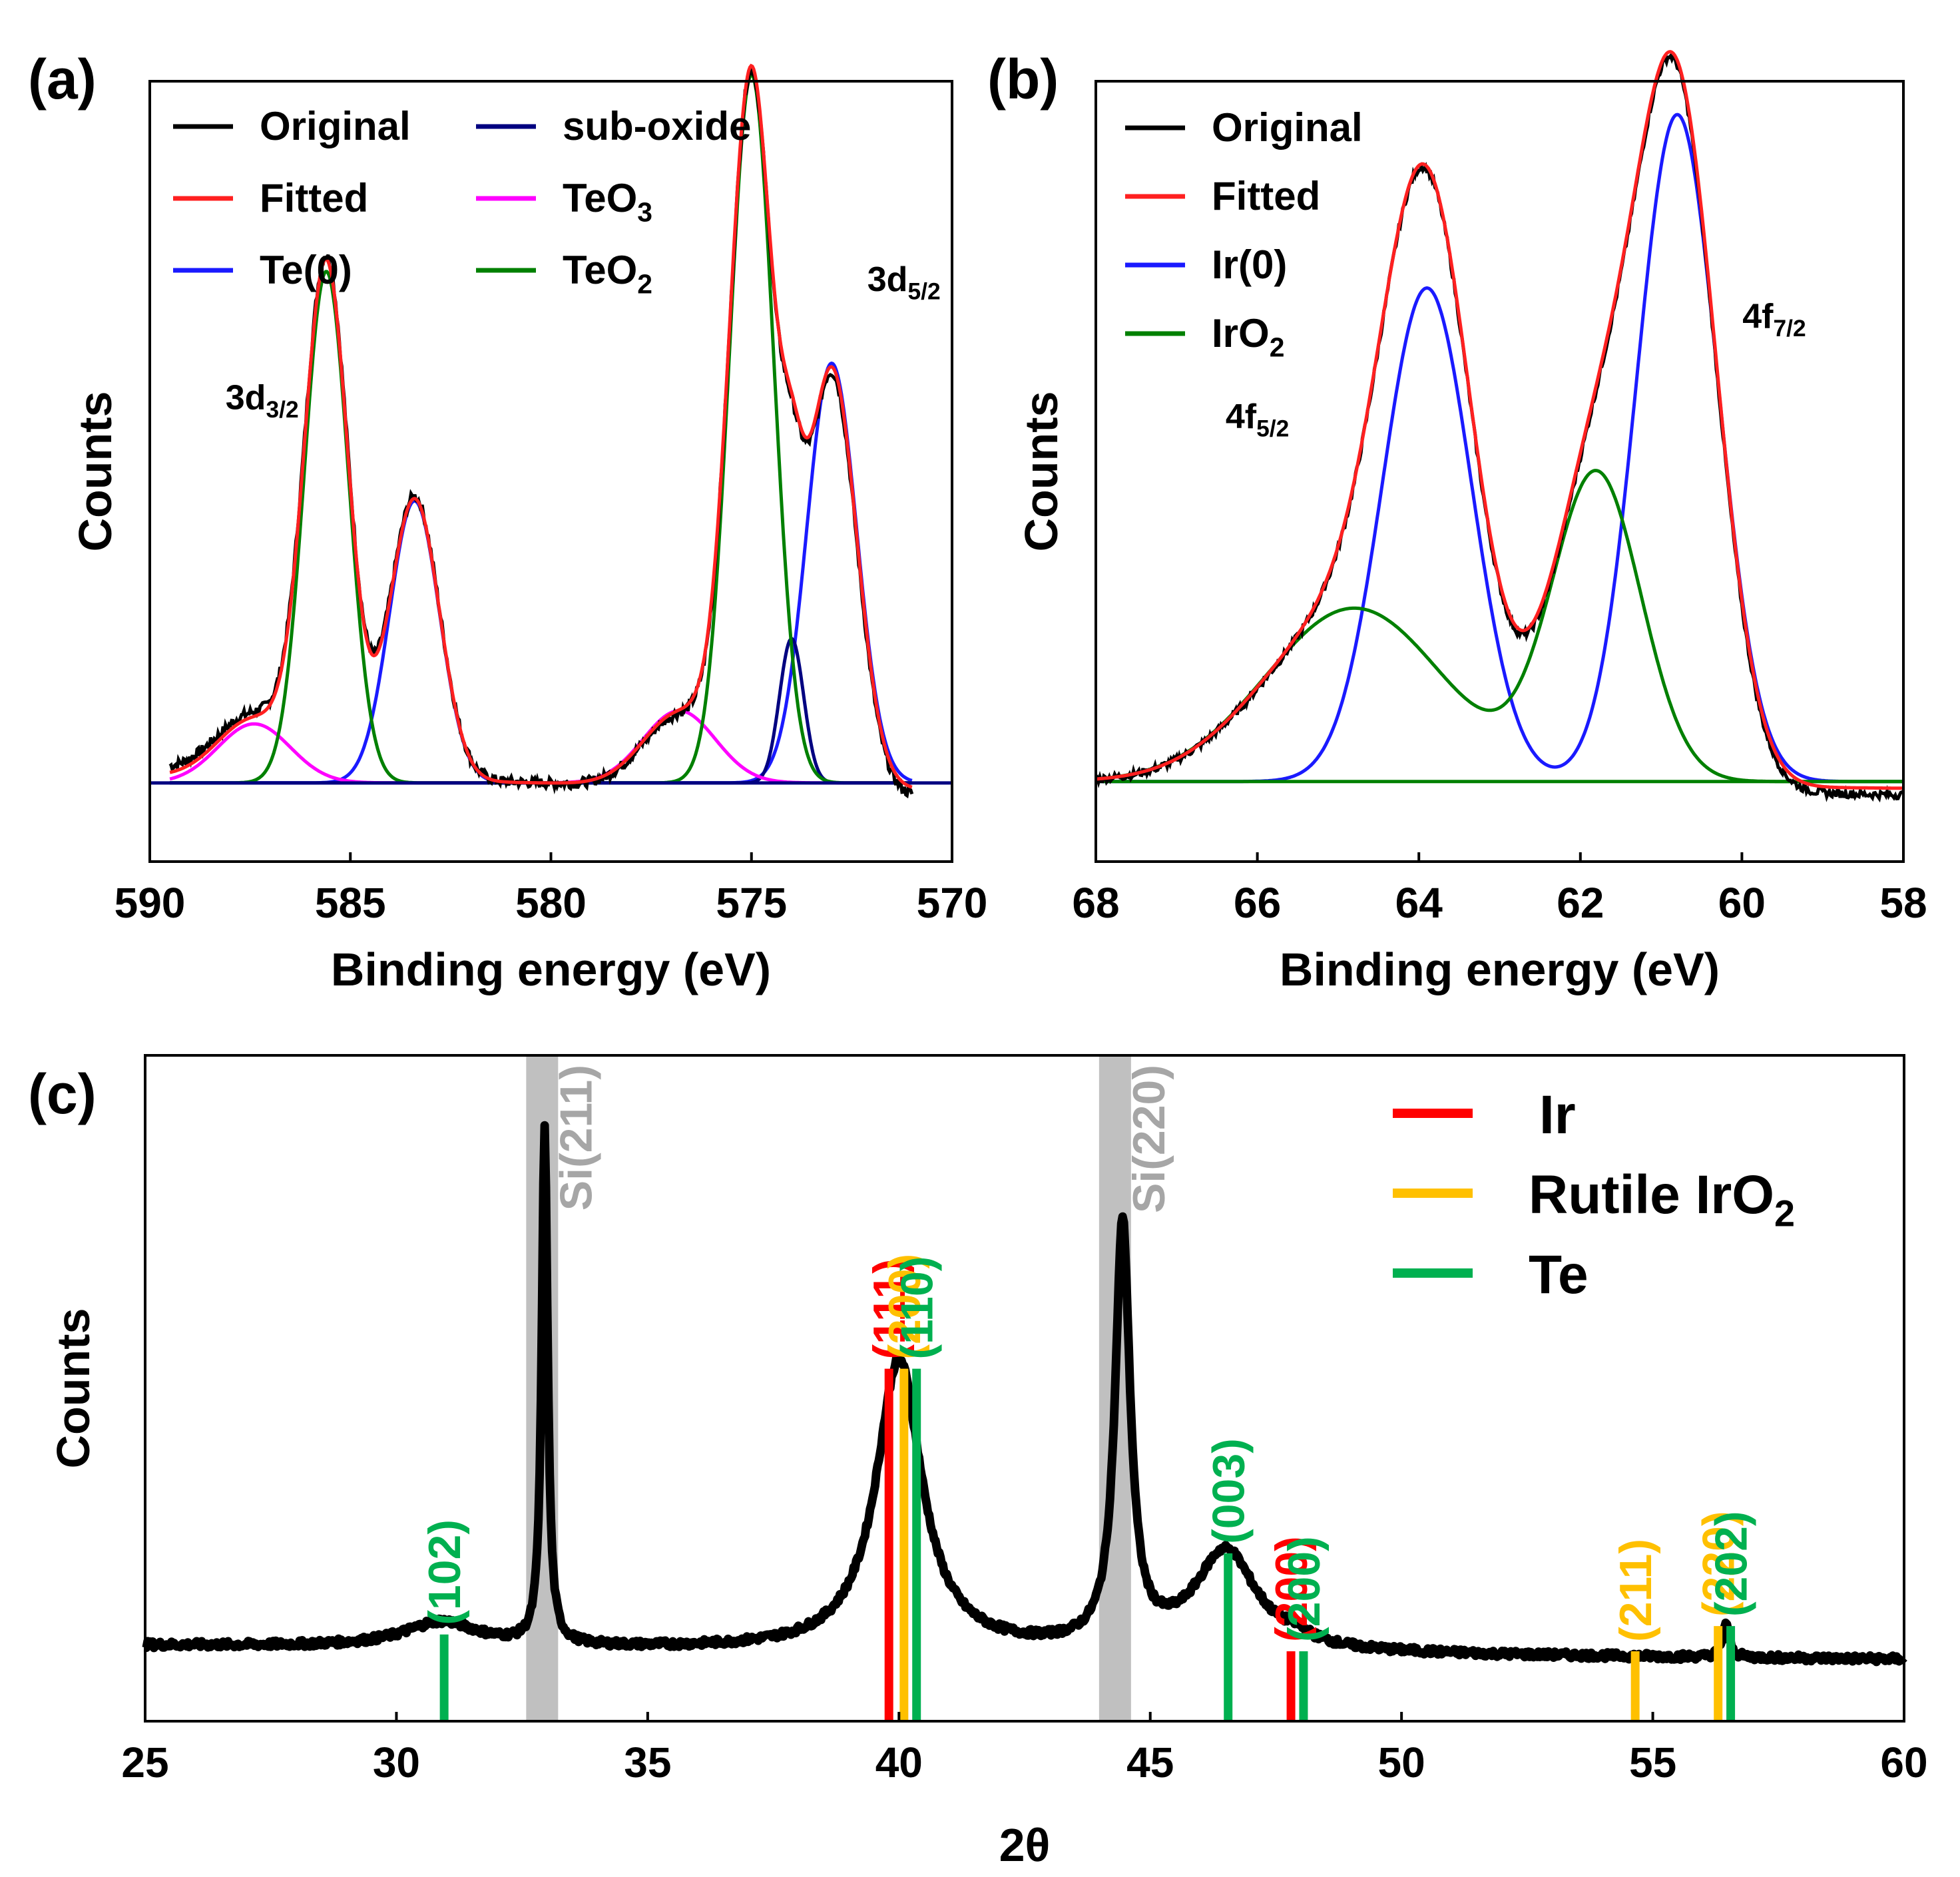 The height and width of the screenshot is (1877, 1960). I want to click on a-legend-label-subOxide: sub-oxide, so click(657, 126).